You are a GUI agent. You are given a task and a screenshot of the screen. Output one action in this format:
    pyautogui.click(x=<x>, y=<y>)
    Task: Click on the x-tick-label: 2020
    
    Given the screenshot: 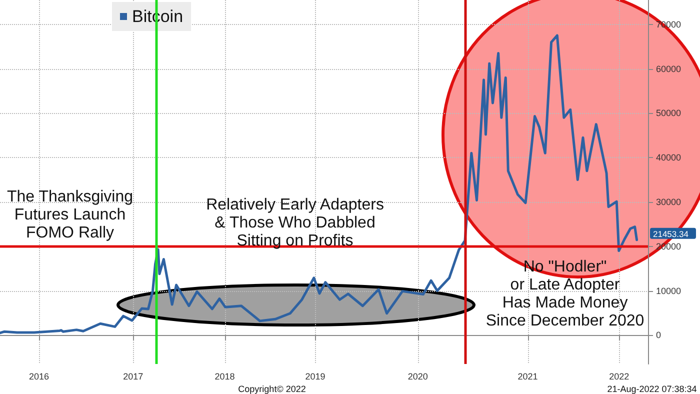 What is the action you would take?
    pyautogui.click(x=418, y=377)
    